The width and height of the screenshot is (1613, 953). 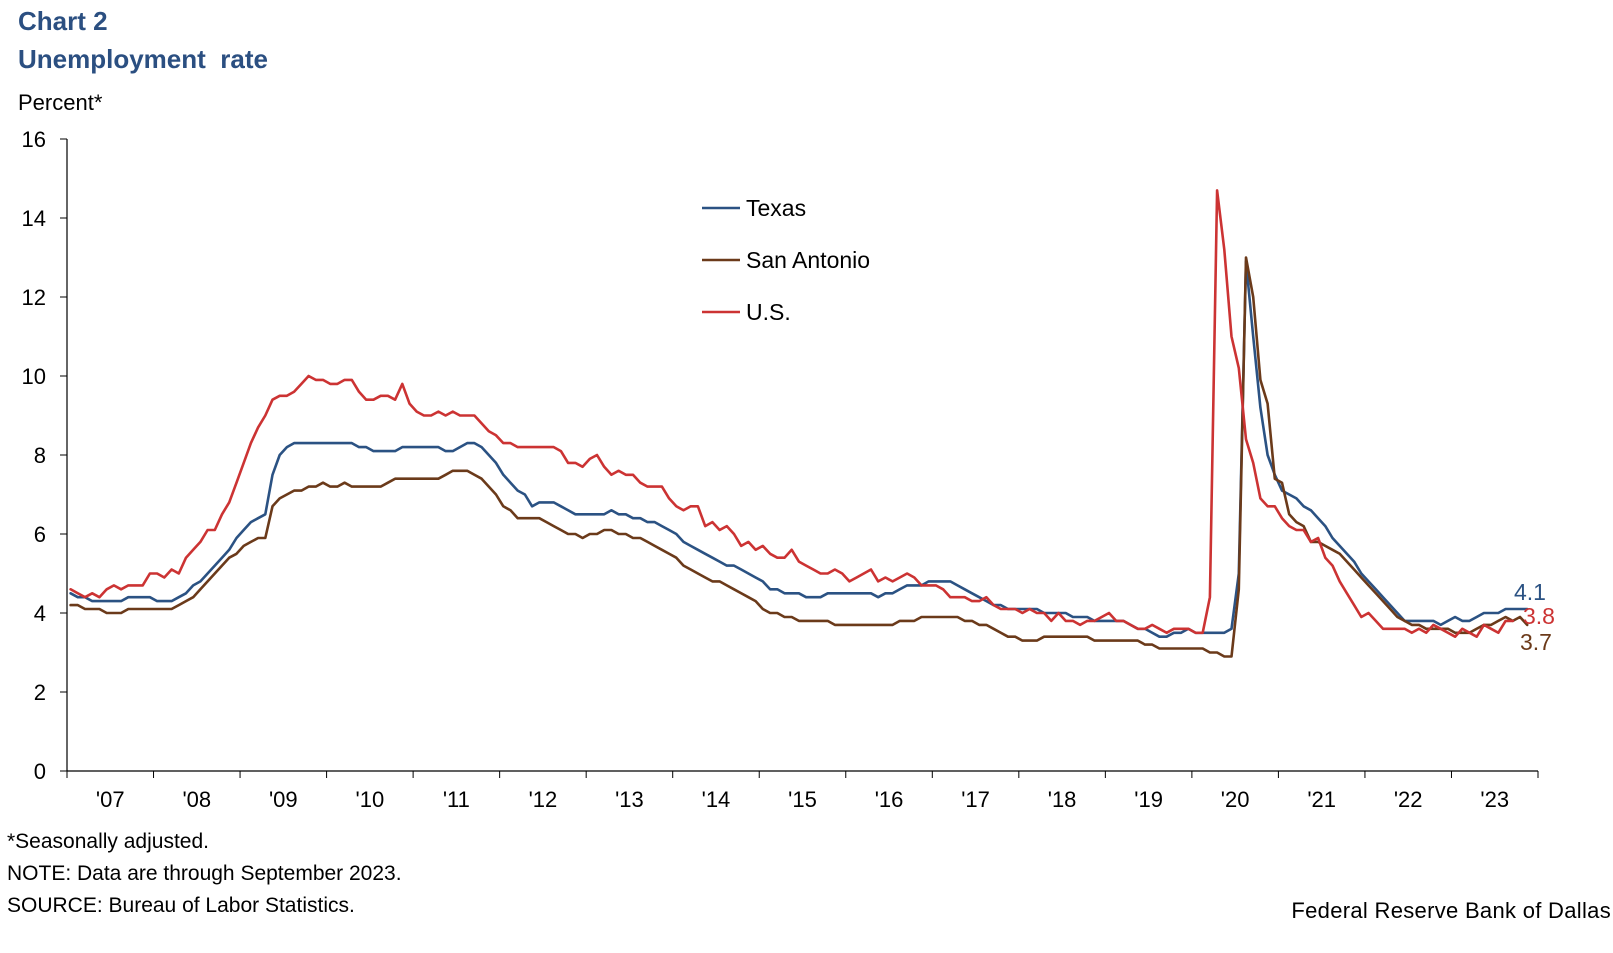 What do you see at coordinates (776, 208) in the screenshot?
I see `legend-label: Texas` at bounding box center [776, 208].